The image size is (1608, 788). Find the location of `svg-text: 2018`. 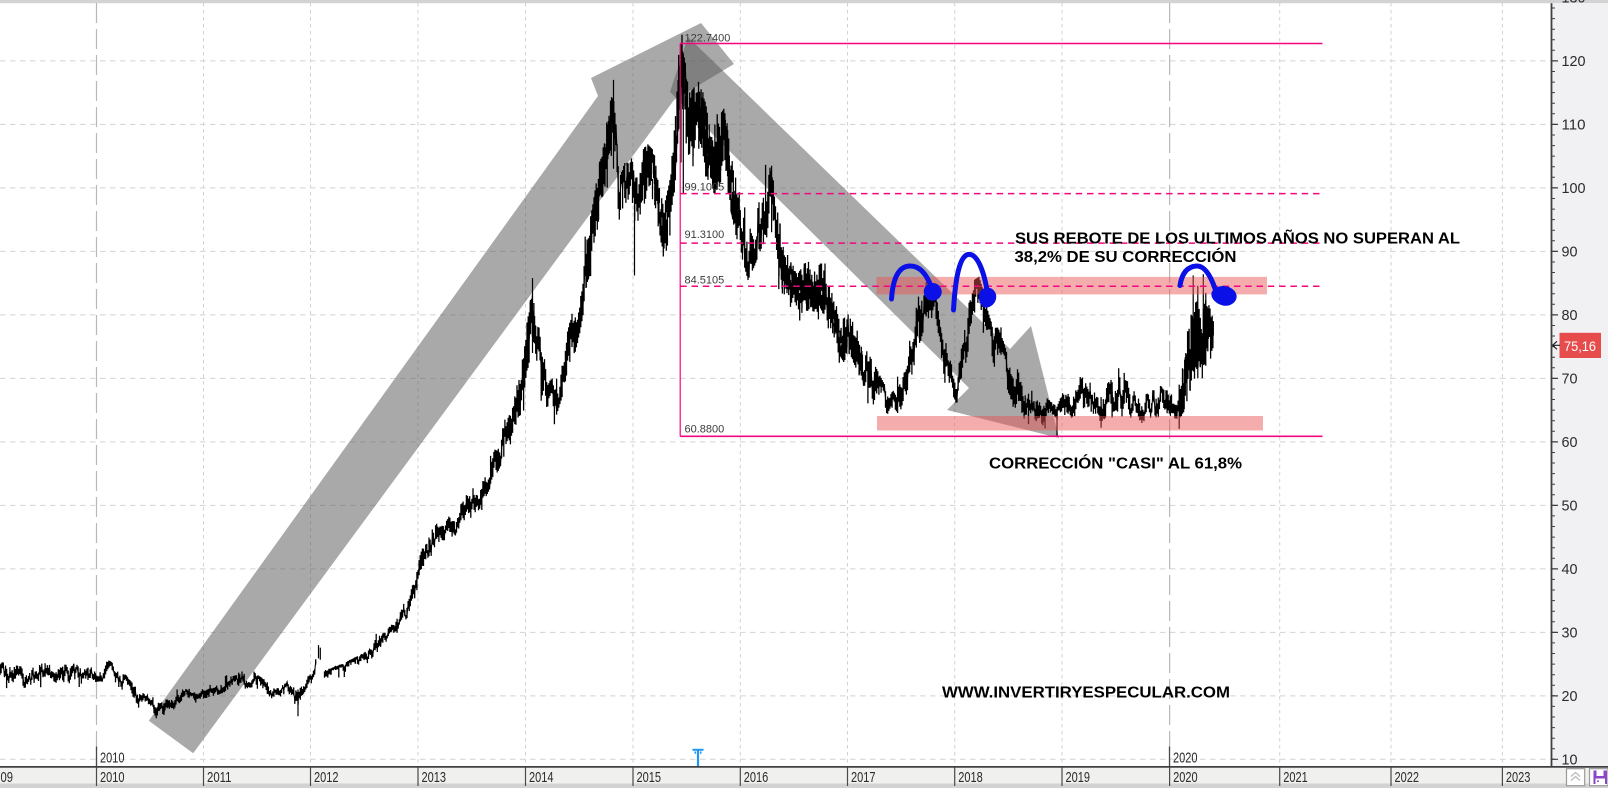

svg-text: 2018 is located at coordinates (970, 777).